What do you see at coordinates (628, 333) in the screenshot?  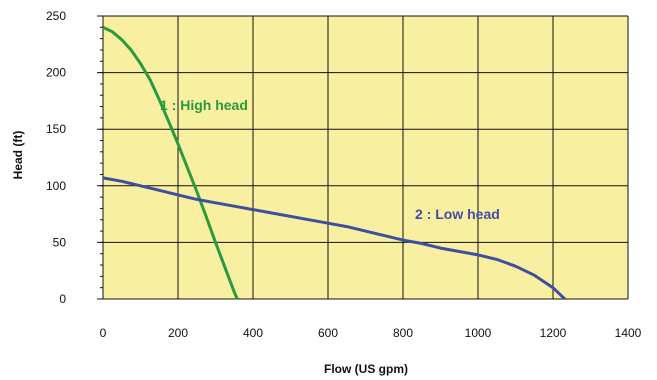 I see `x-tick-label: 1400` at bounding box center [628, 333].